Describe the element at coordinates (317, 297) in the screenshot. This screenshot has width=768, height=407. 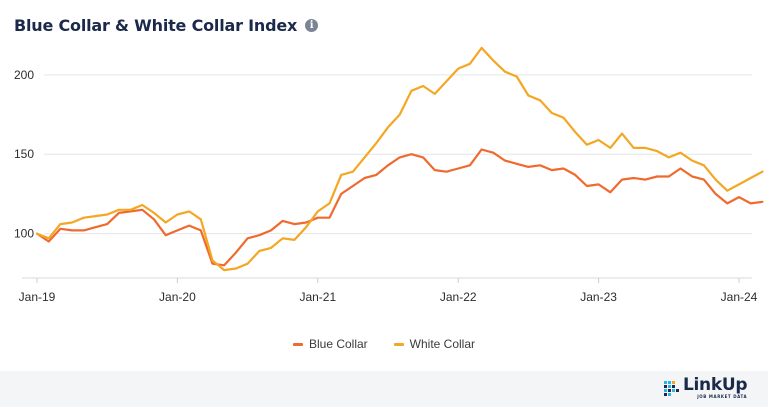
I see `x-tick-label: Jan-21` at that location.